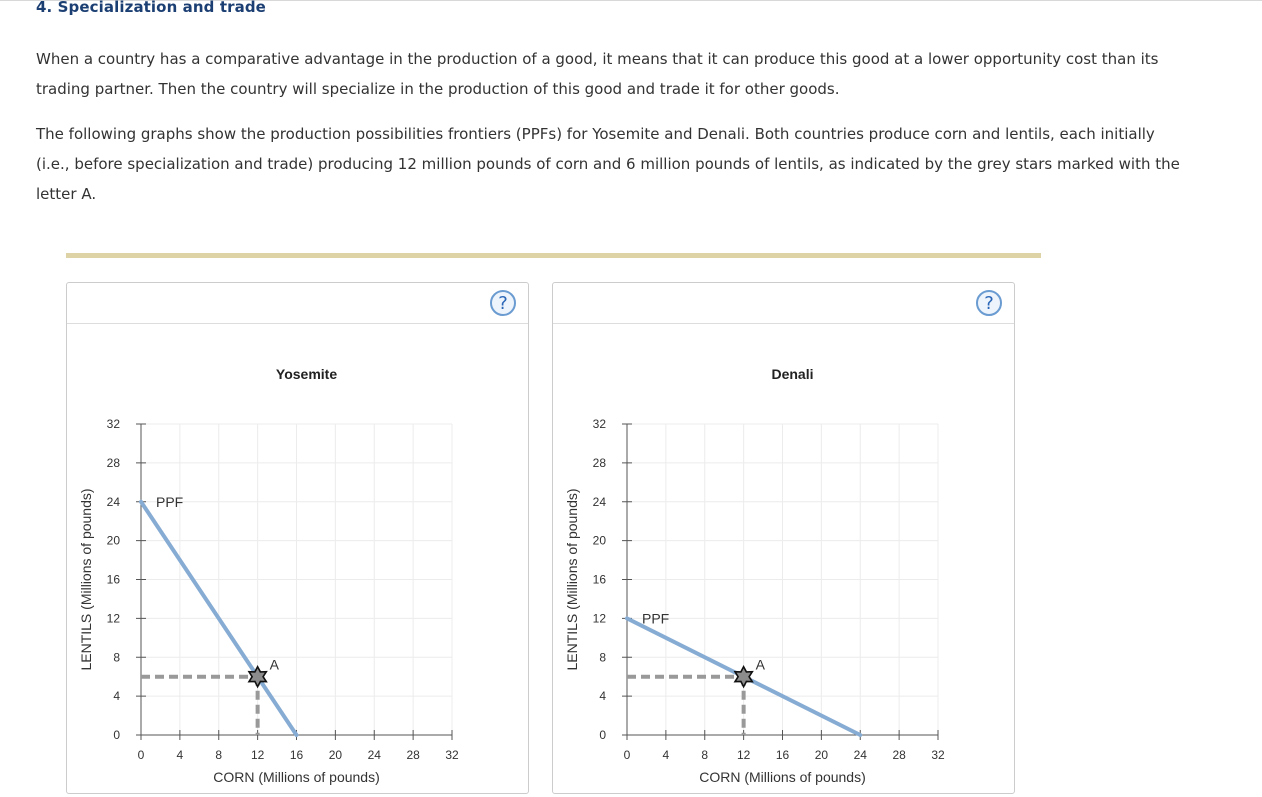 The width and height of the screenshot is (1262, 797). I want to click on chart-title: Yosemite, so click(306, 374).